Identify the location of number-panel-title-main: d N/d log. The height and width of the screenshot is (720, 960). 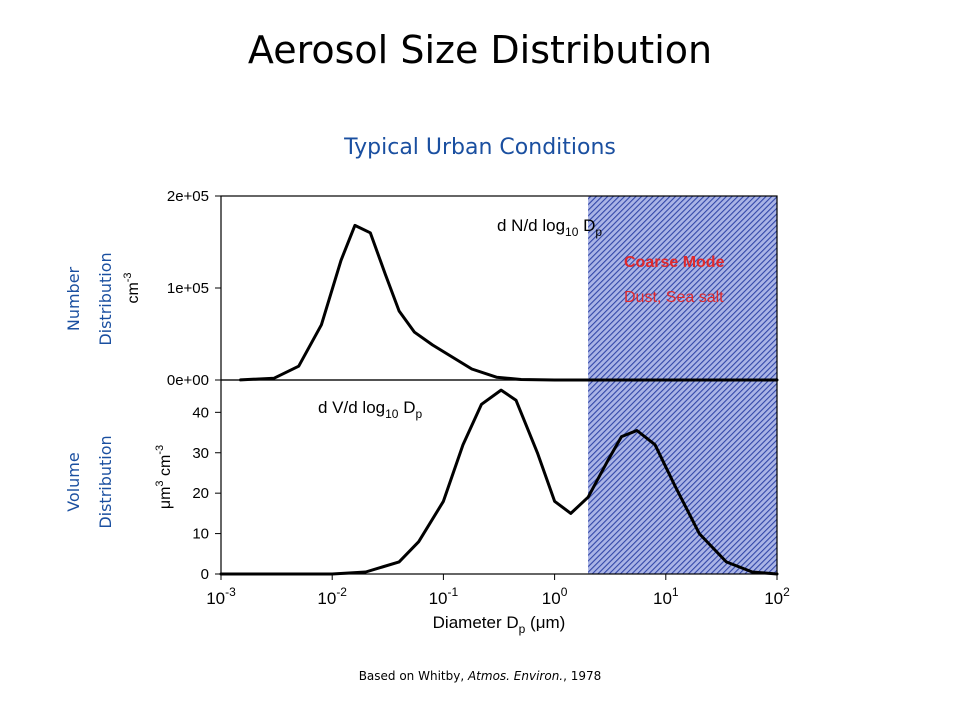
(531, 225).